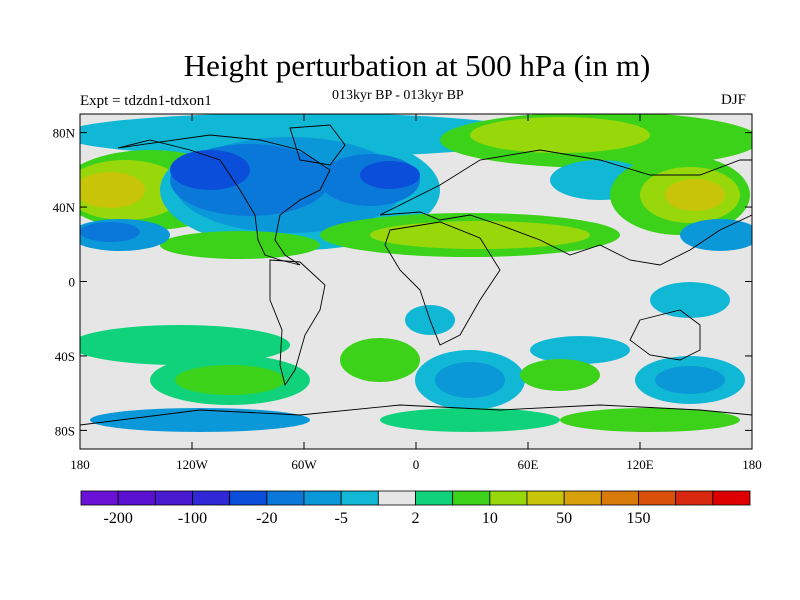 The image size is (800, 600). Describe the element at coordinates (528, 464) in the screenshot. I see `lon-tick-label: 60E` at that location.